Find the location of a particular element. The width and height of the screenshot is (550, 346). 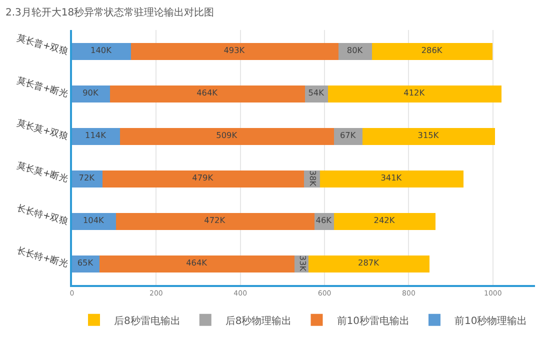

data-label: 479K is located at coordinates (203, 177).